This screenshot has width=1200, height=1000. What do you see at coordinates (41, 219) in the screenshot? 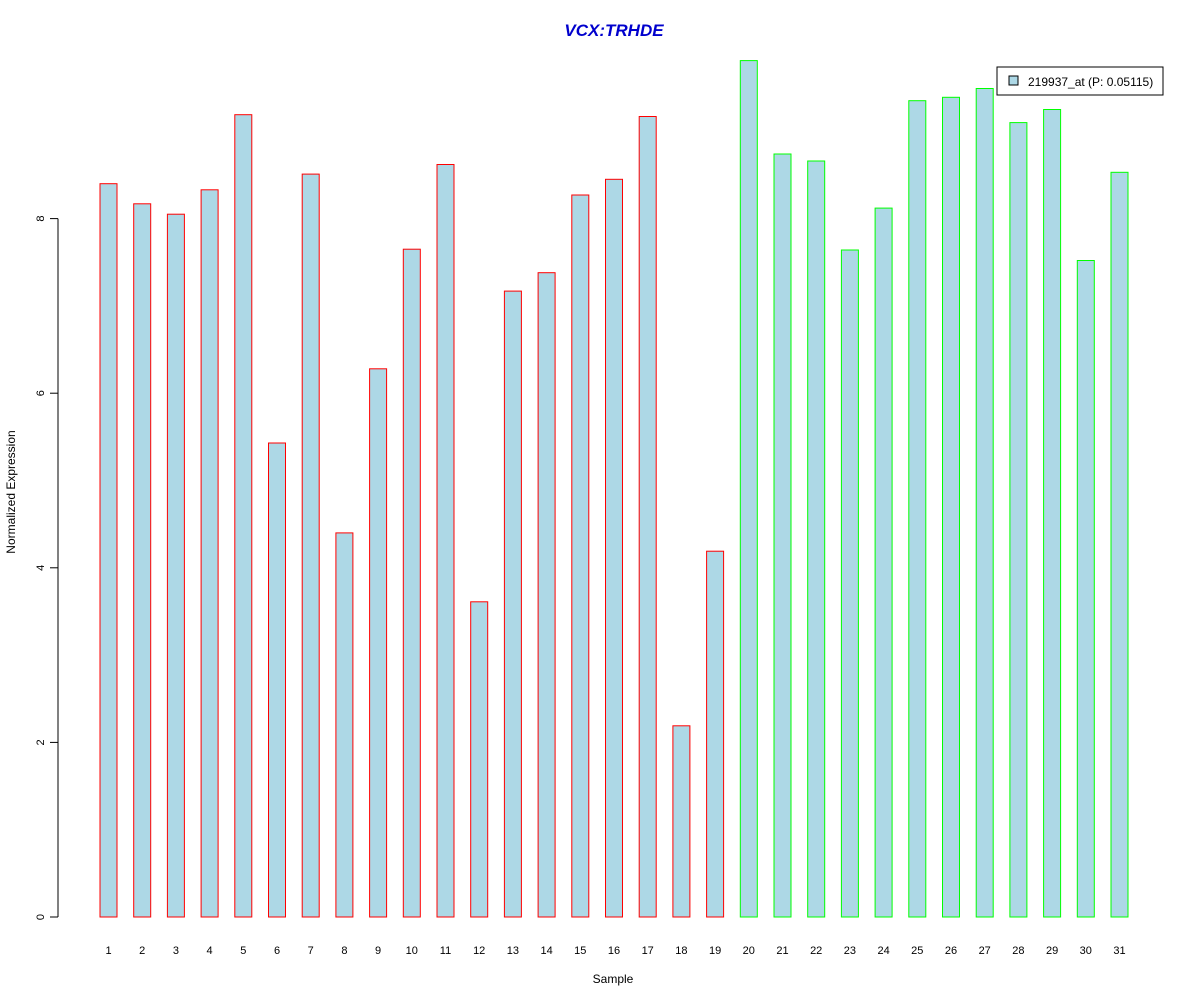
I see `y-tick-label: 8` at bounding box center [41, 219].